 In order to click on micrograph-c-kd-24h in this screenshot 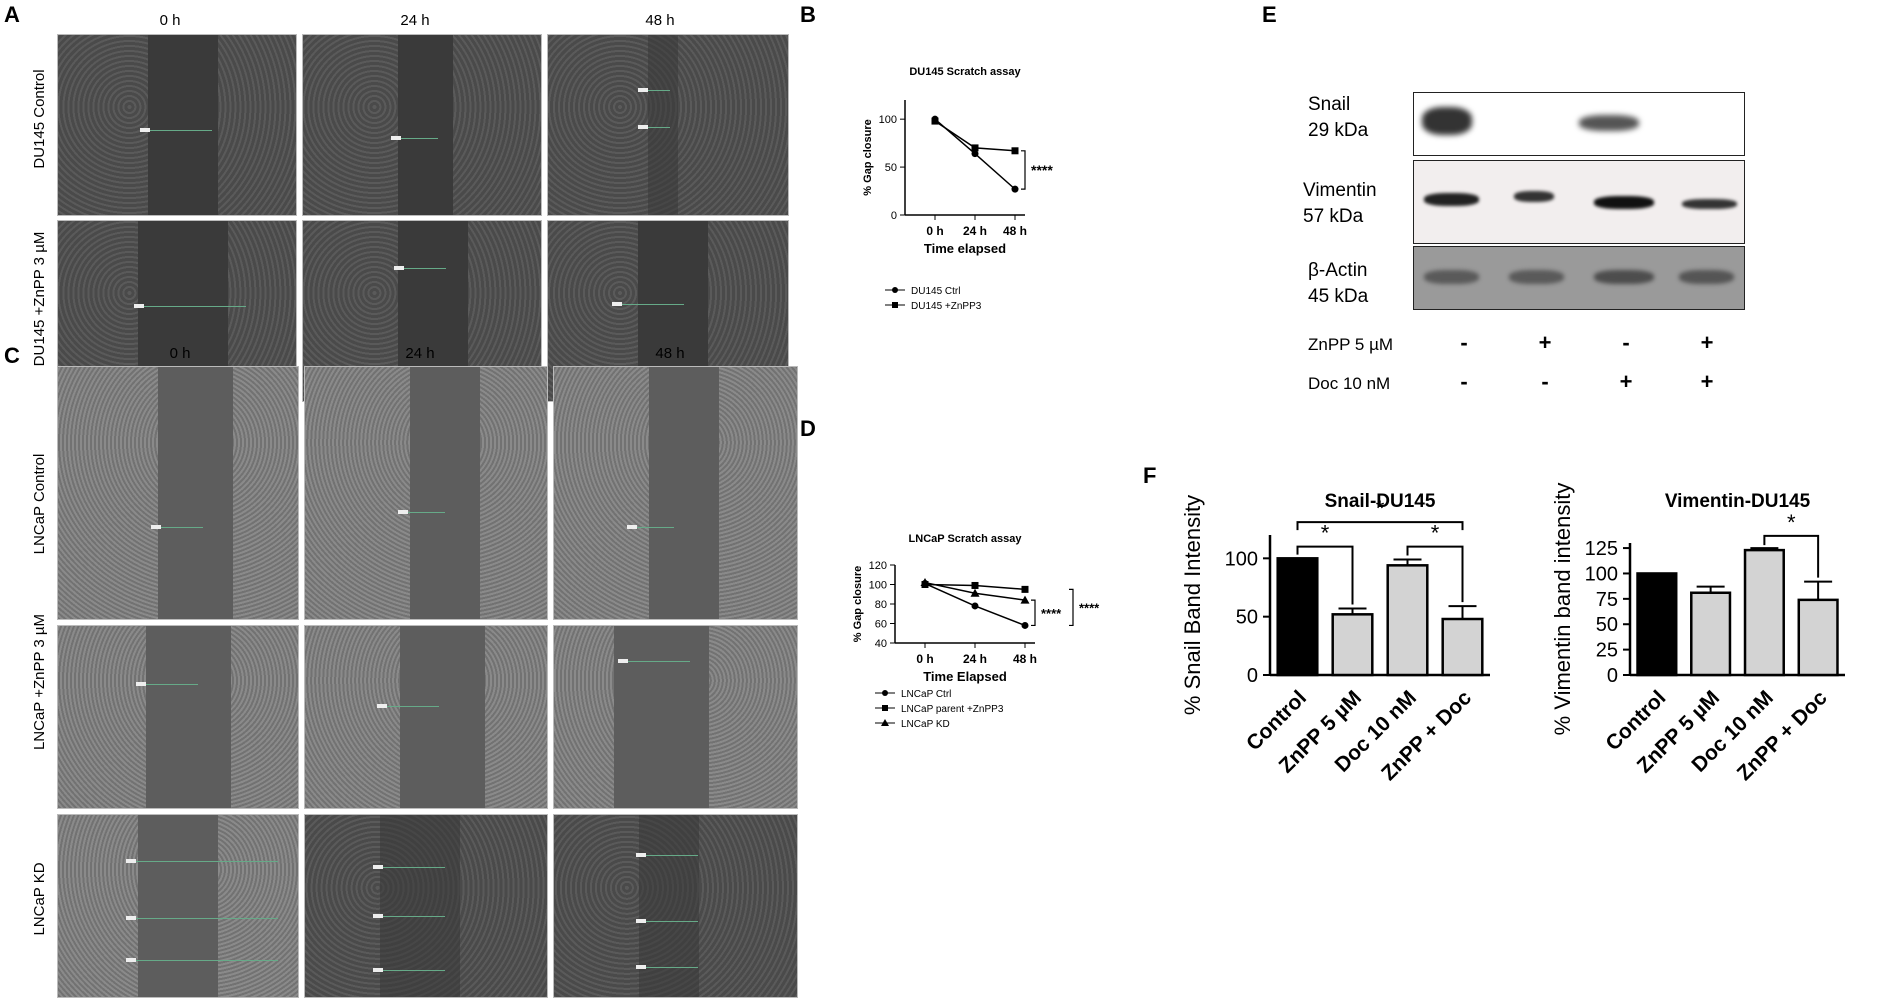, I will do `click(426, 906)`.